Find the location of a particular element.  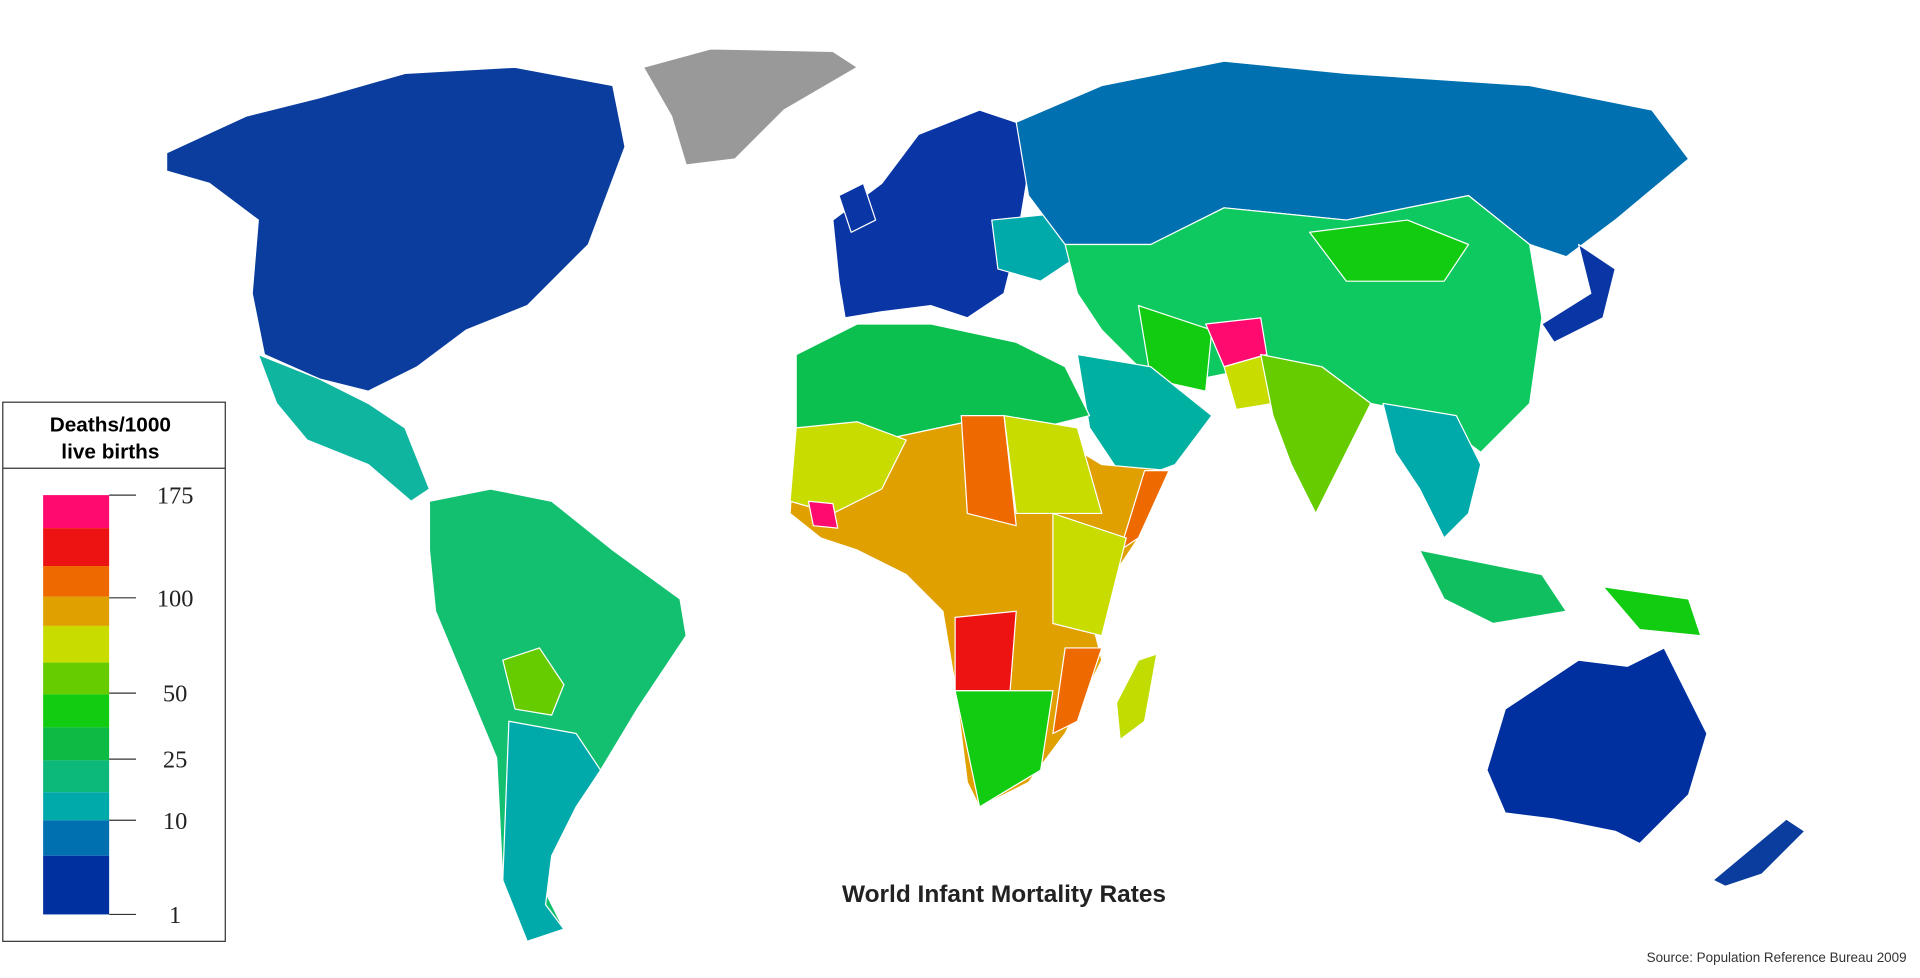

greenland is located at coordinates (750, 107).